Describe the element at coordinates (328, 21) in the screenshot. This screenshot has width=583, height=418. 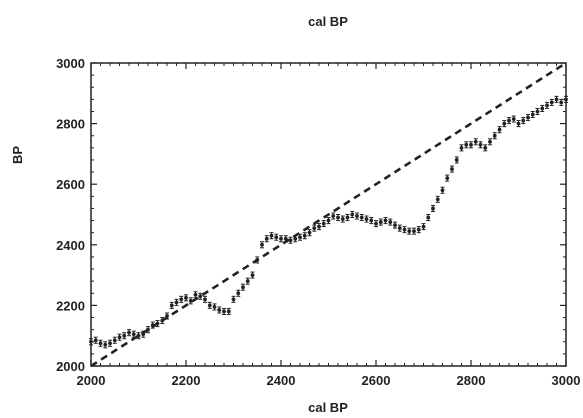
I see `chart-title: cal BP` at that location.